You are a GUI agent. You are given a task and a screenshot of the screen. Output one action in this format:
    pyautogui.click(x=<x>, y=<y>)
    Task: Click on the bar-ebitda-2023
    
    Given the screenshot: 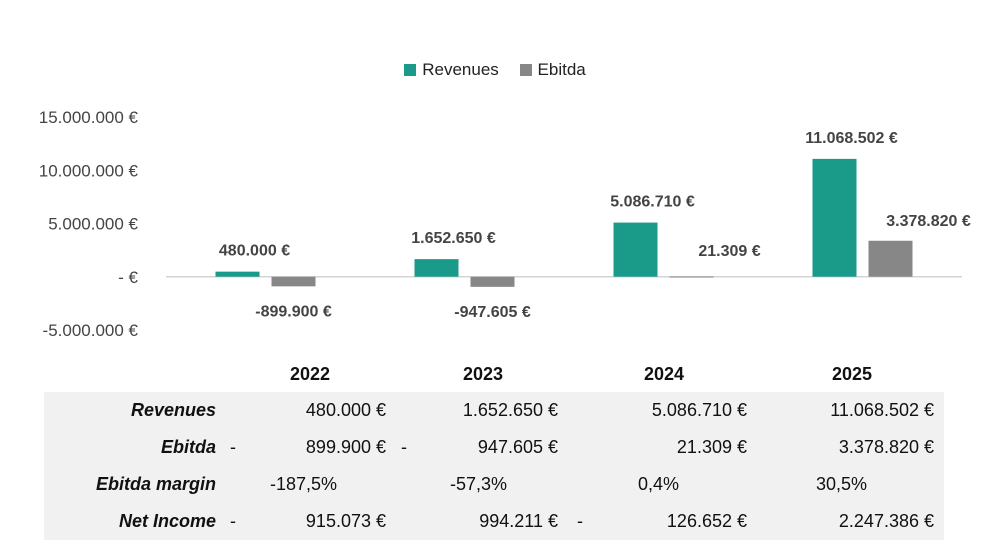 What is the action you would take?
    pyautogui.click(x=492, y=281)
    